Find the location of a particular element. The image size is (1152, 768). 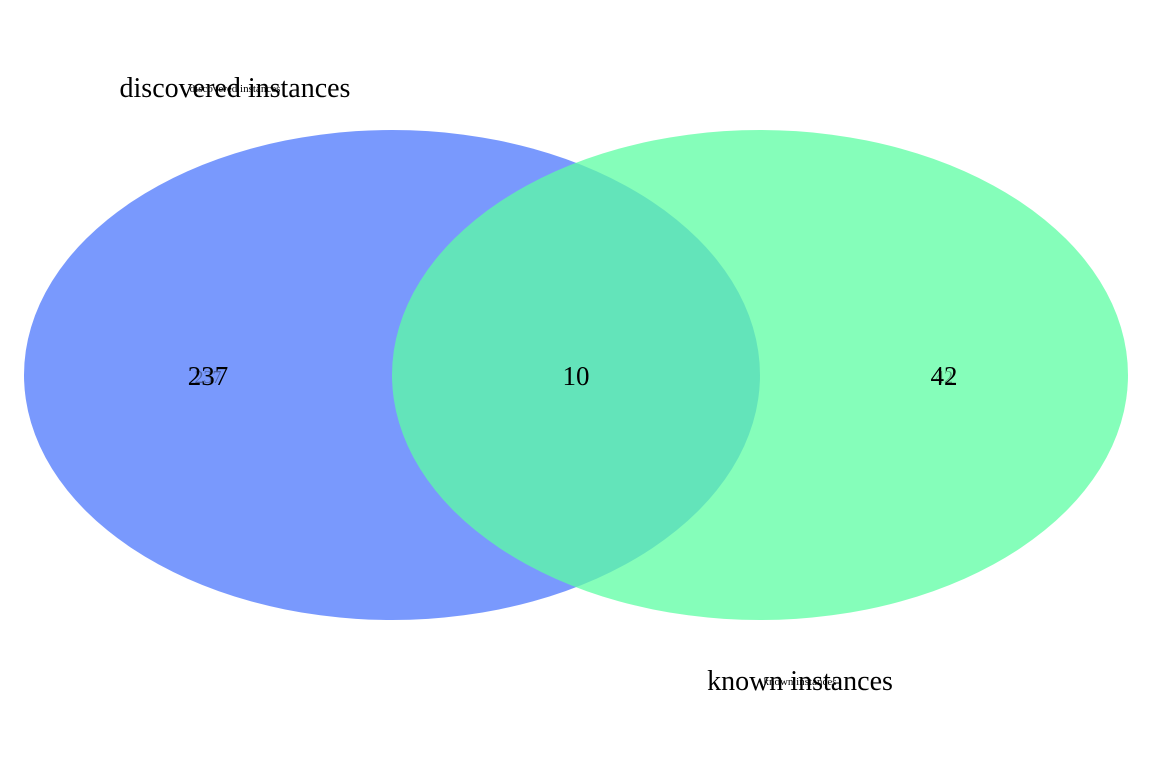

discovered-instances-label: discovered instances is located at coordinates (235, 88).